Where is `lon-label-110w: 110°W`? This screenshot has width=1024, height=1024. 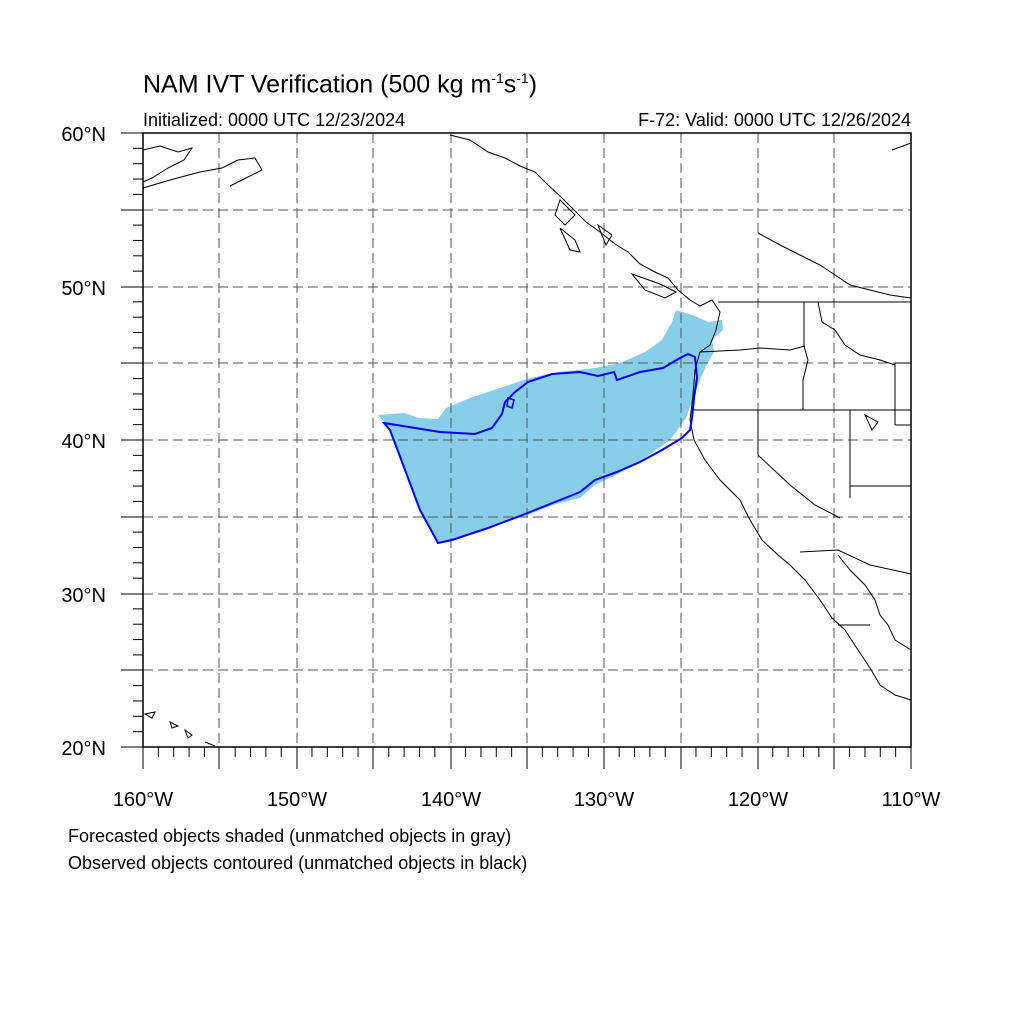 lon-label-110w: 110°W is located at coordinates (911, 800).